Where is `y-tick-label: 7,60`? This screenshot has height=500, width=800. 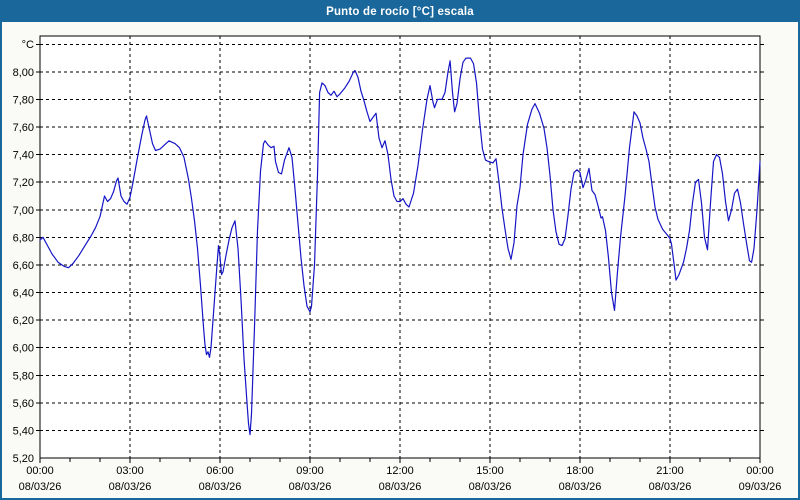 y-tick-label: 7,60 is located at coordinates (23, 128).